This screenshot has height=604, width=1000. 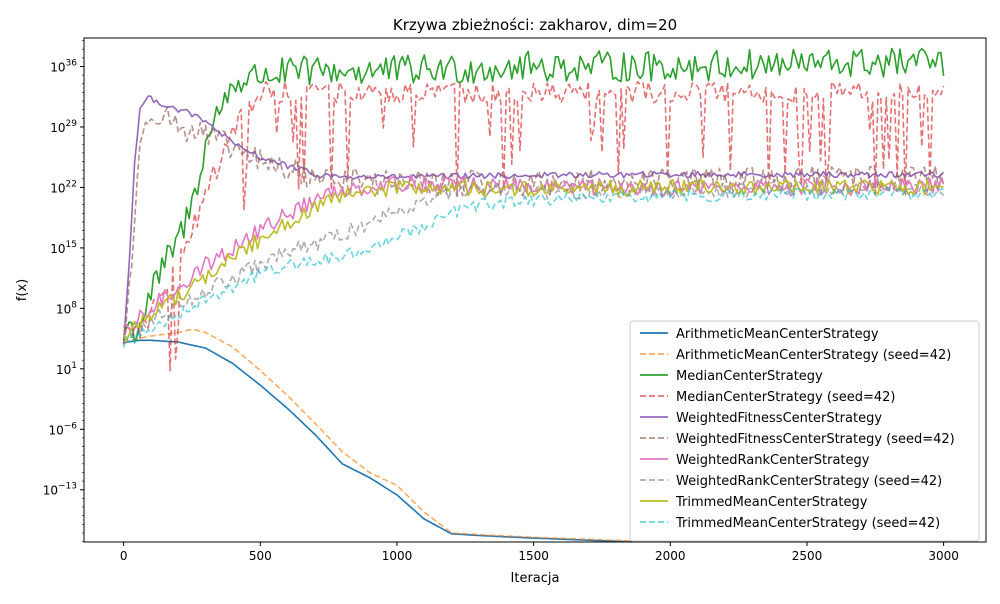 I want to click on legend-label: WeightedRankCenterStrategy (seed=42), so click(x=809, y=481).